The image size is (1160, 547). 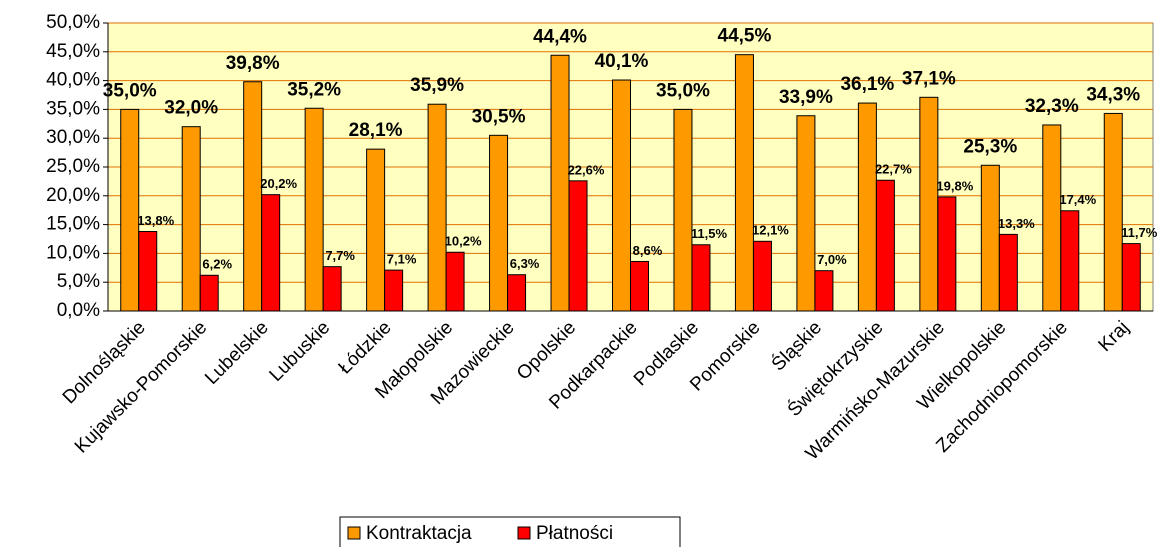 I want to click on value-label: 44,5%, so click(x=745, y=36).